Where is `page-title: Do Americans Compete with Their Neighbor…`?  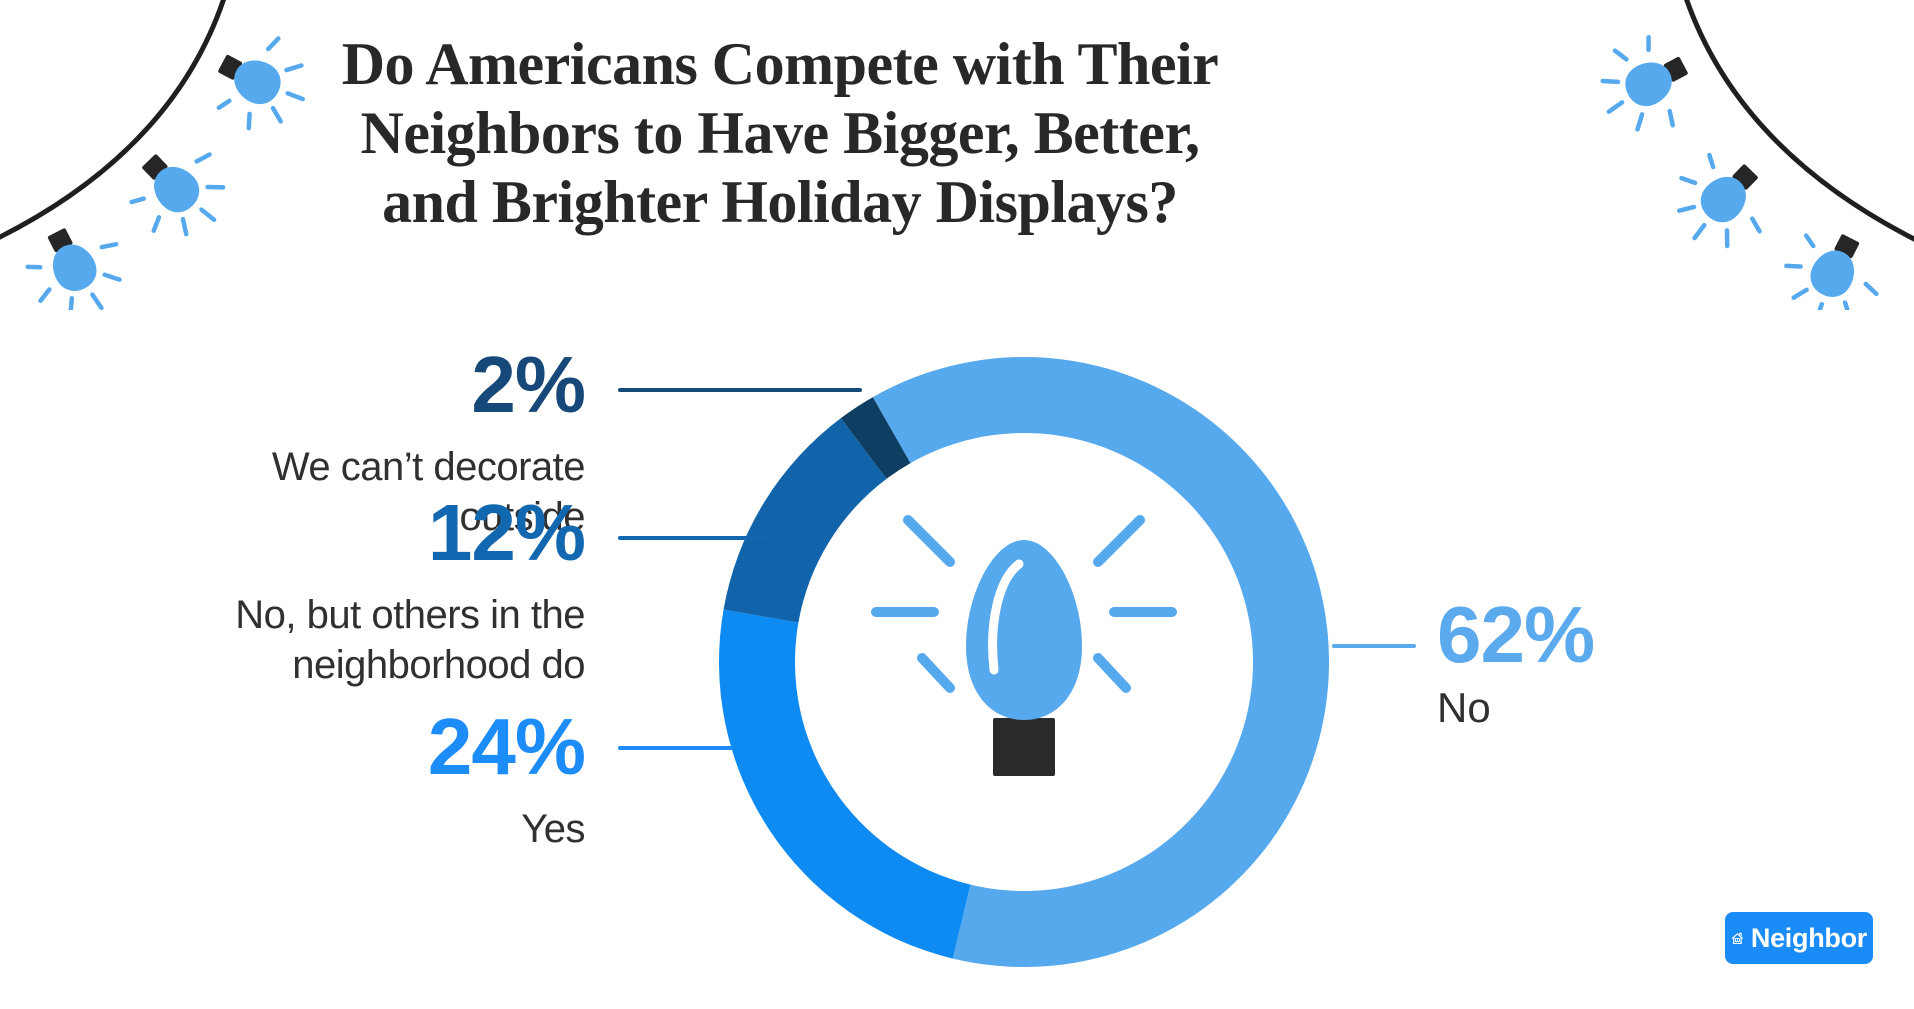 page-title: Do Americans Compete with Their Neighbor… is located at coordinates (780, 133).